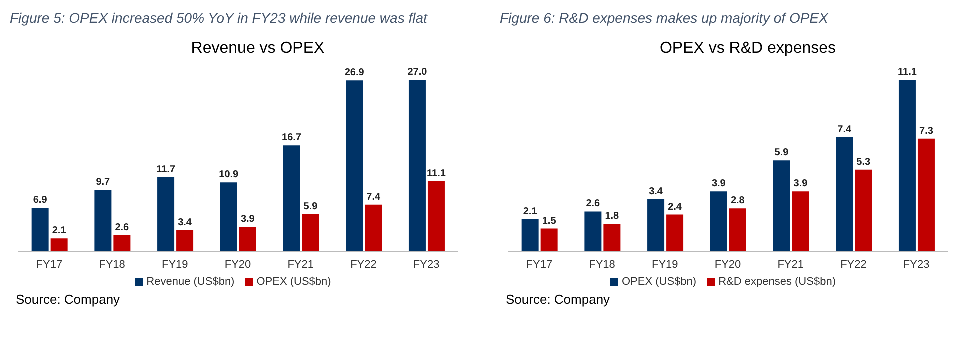 This screenshot has height=349, width=967. What do you see at coordinates (418, 72) in the screenshot?
I see `data-label: 27.0` at bounding box center [418, 72].